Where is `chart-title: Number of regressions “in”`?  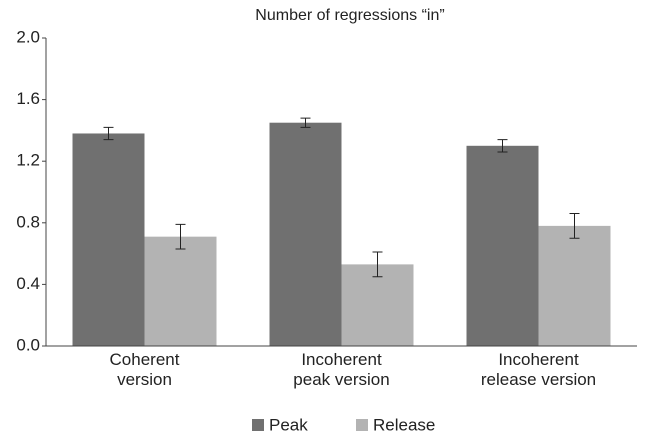
chart-title: Number of regressions “in” is located at coordinates (349, 15).